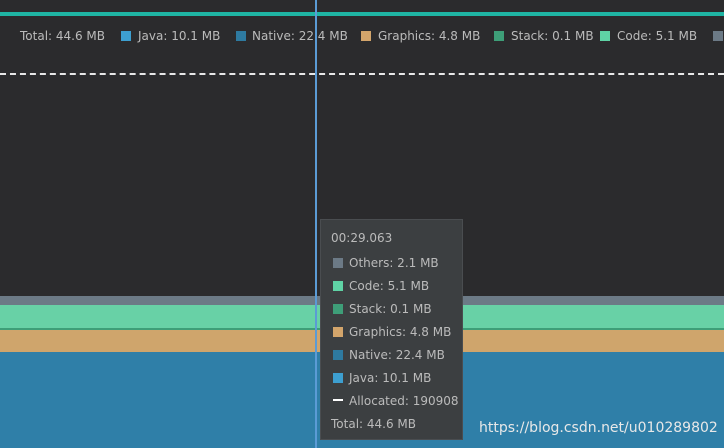 The height and width of the screenshot is (448, 724). What do you see at coordinates (389, 286) in the screenshot?
I see `tooltip-row: Code: 5.1 MB` at bounding box center [389, 286].